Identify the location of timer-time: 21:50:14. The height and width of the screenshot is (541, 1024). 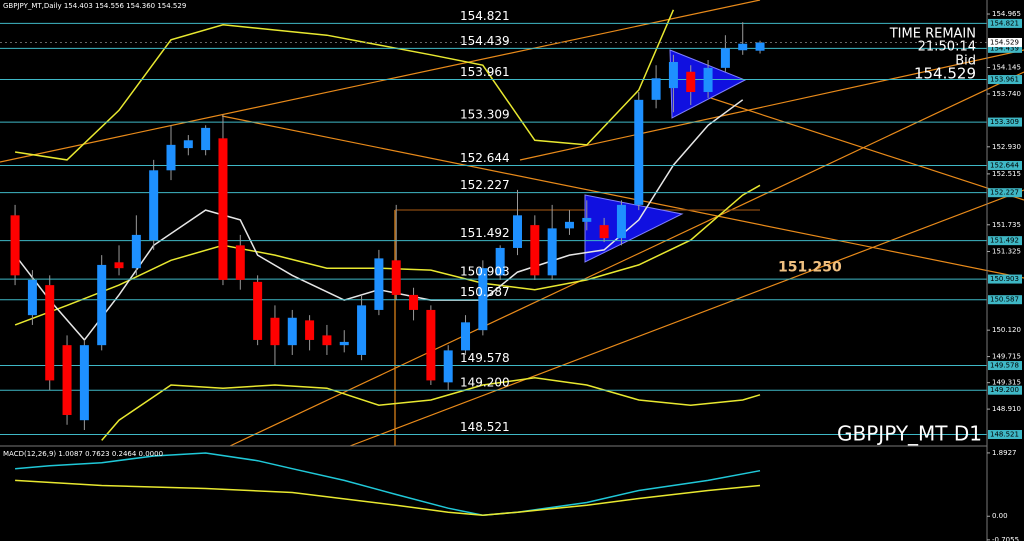
(947, 47).